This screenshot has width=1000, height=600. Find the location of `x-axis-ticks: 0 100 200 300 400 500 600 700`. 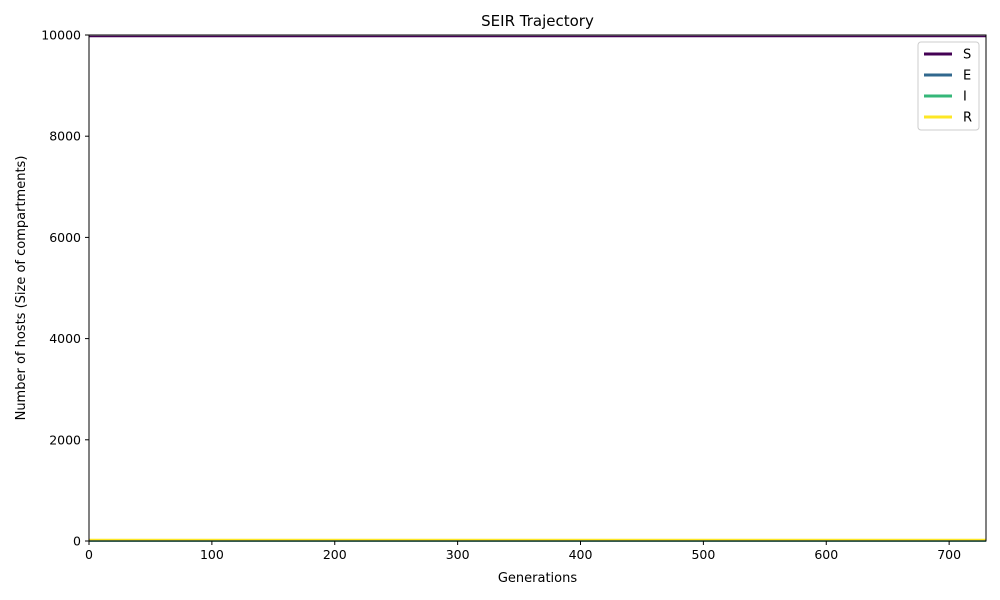

x-axis-ticks: 0 100 200 300 400 500 600 700 is located at coordinates (523, 551).